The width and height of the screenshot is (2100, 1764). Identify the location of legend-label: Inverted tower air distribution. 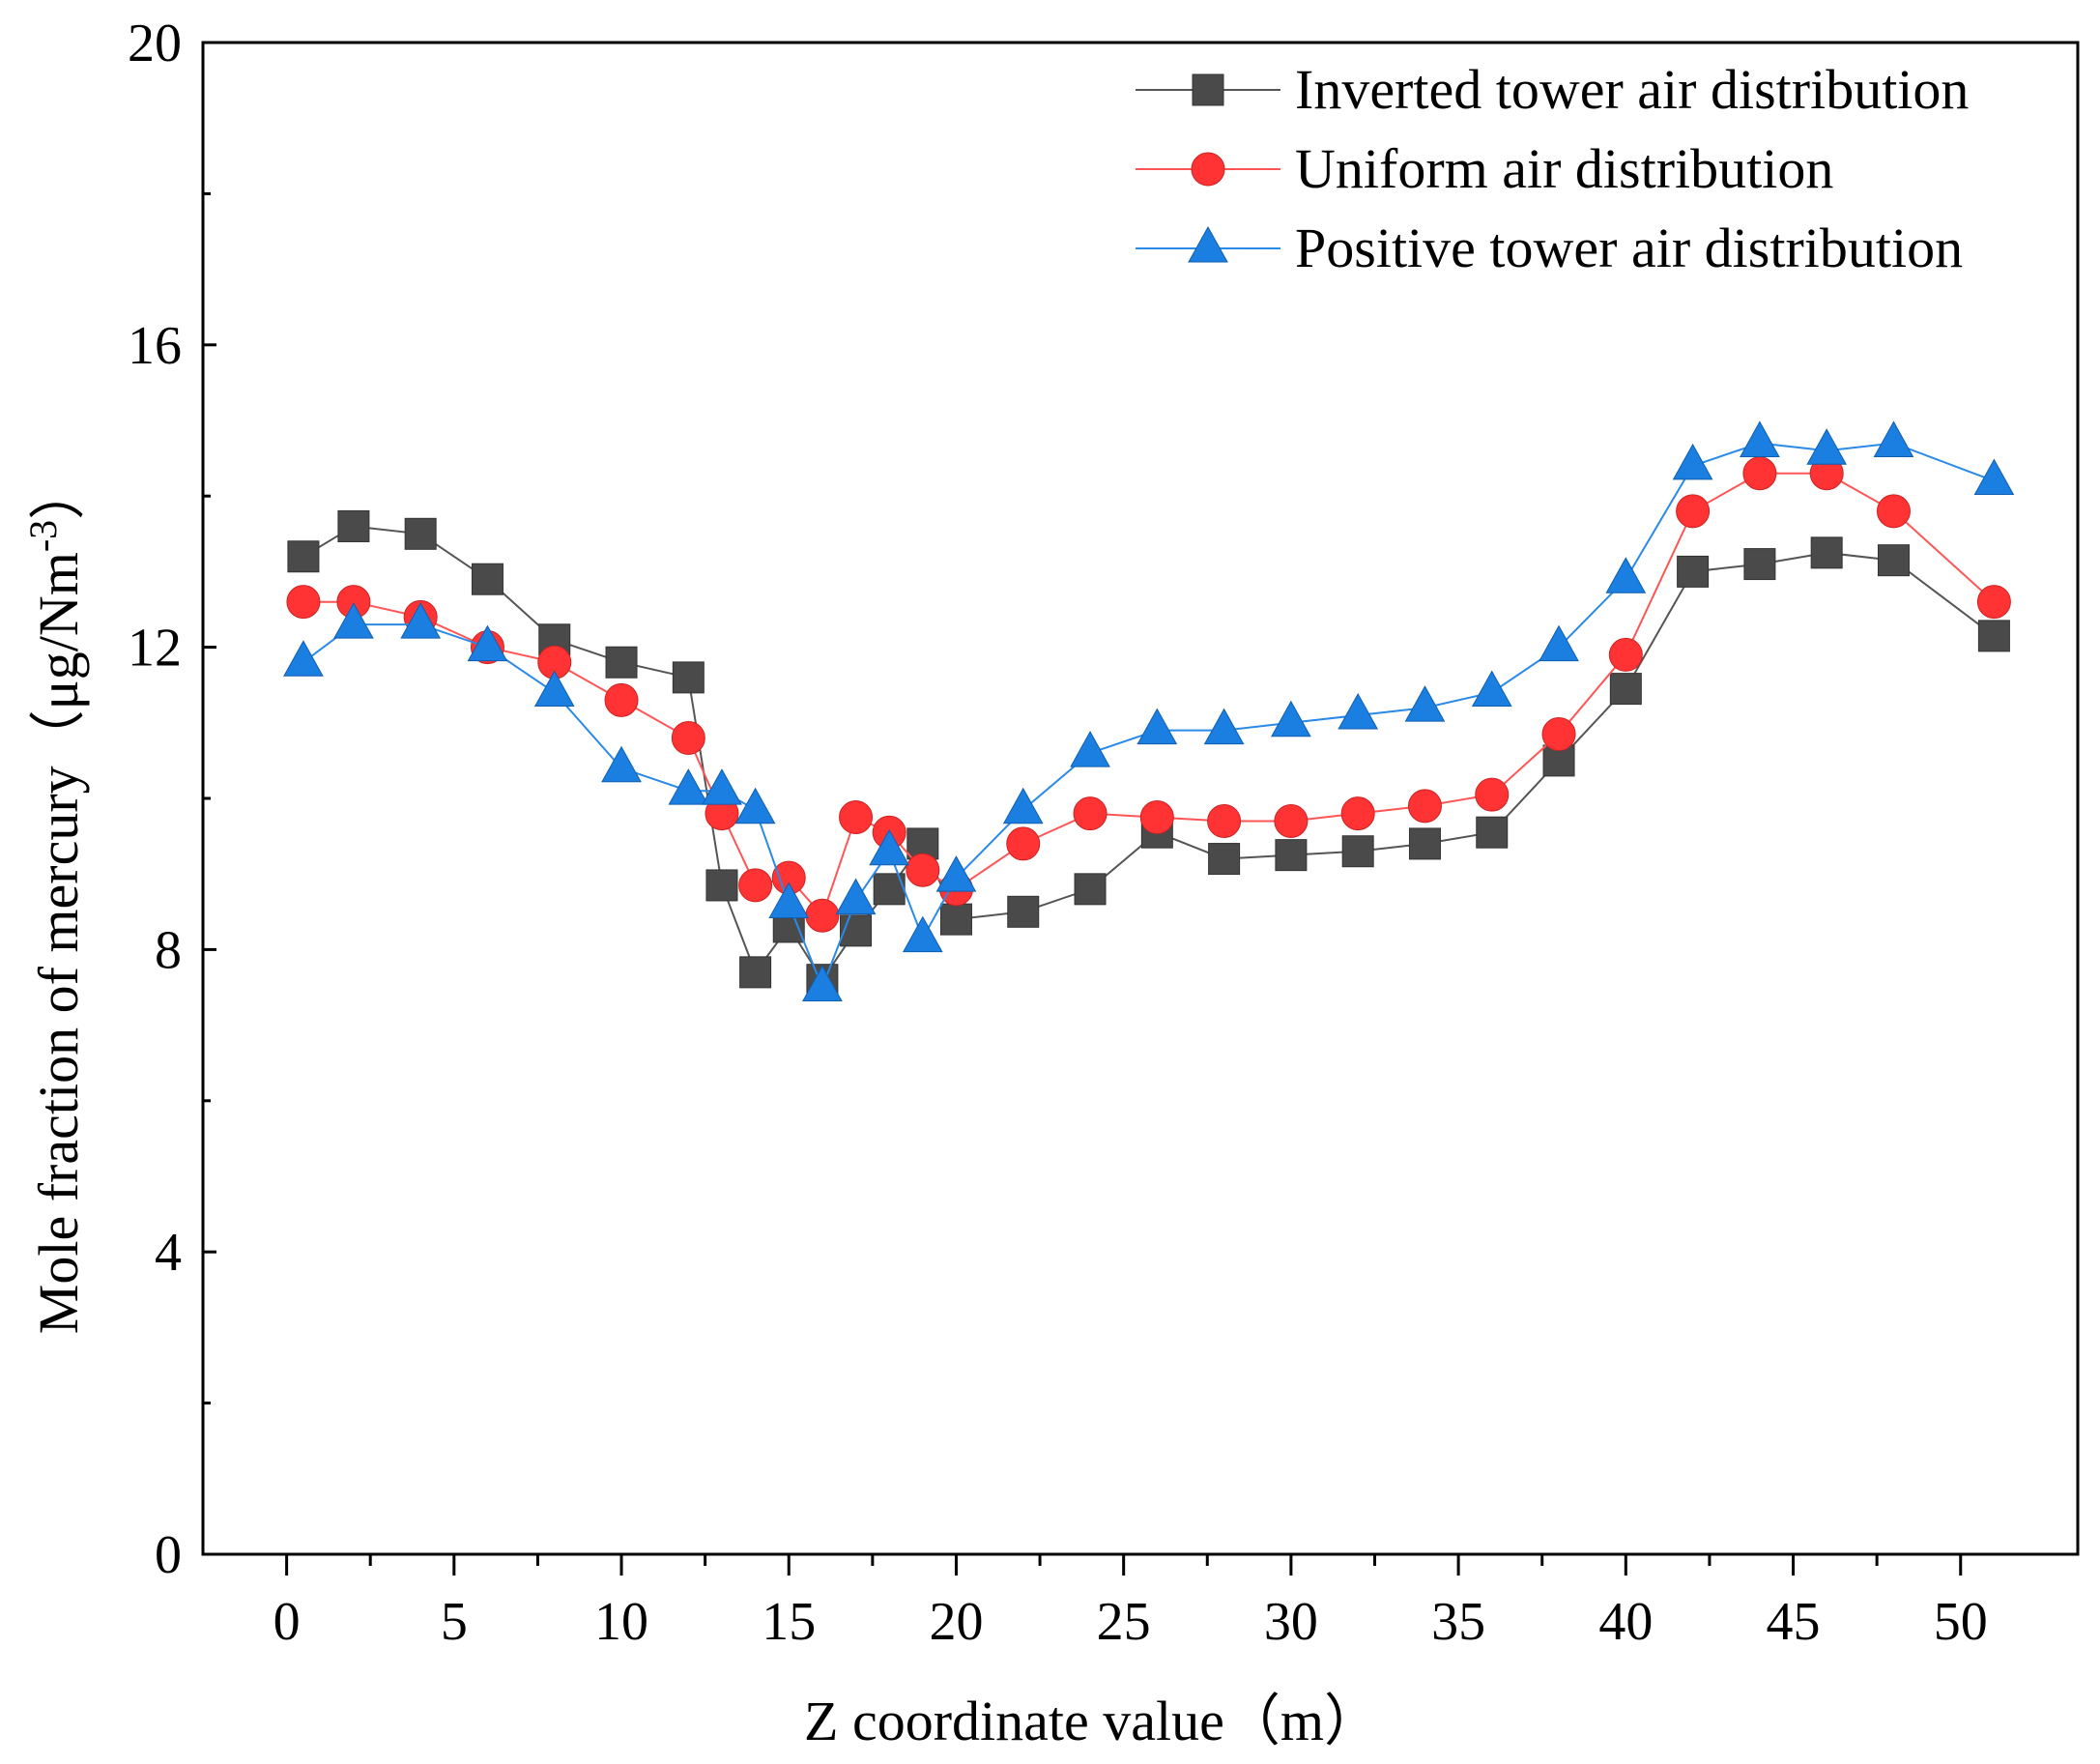
(1632, 89).